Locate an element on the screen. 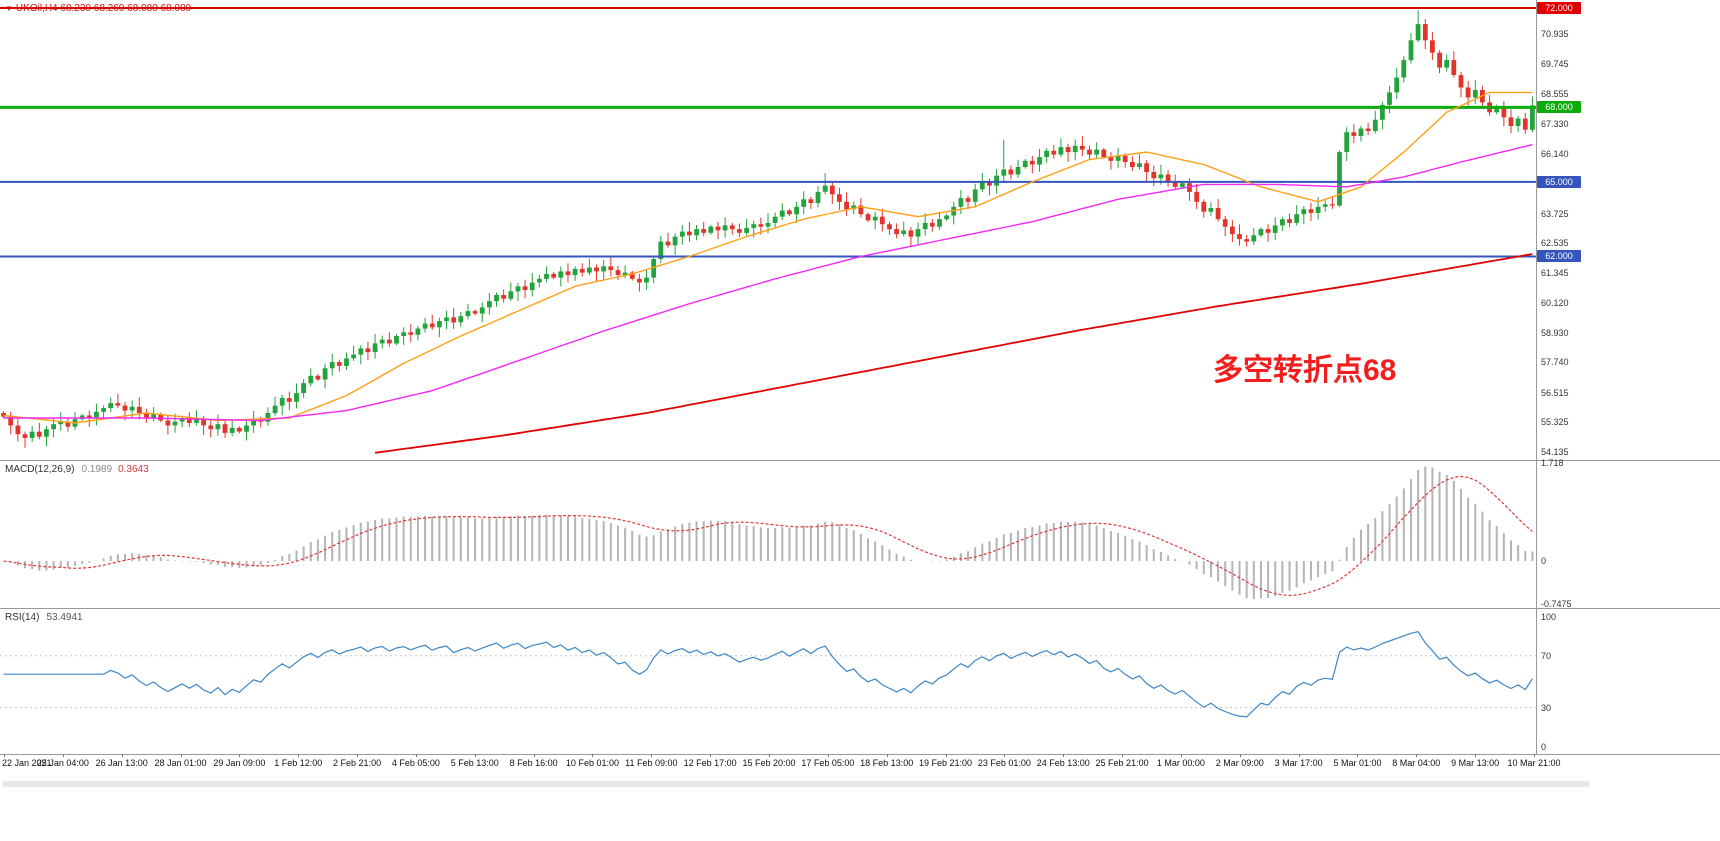 The image size is (1720, 841). price-axis-label: 57.740 is located at coordinates (1555, 362).